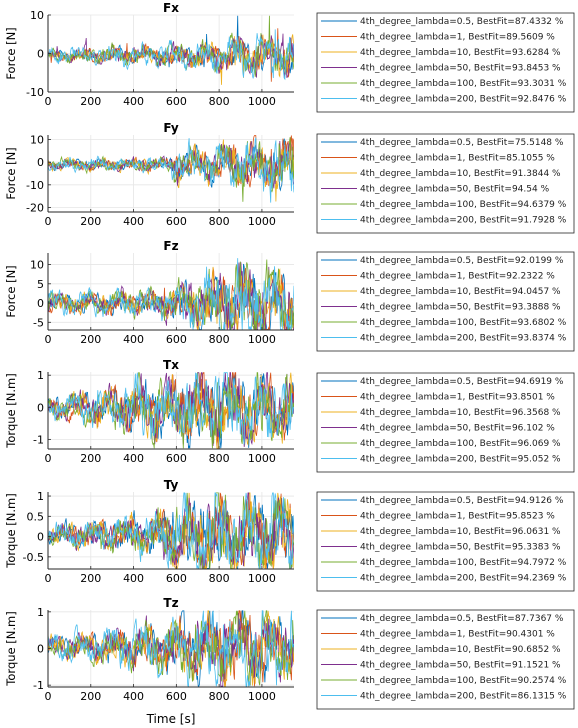 The image size is (578, 728). What do you see at coordinates (462, 261) in the screenshot?
I see `legend-entry: 4th_degree_lambda=0.5, BestFit=92.0199 %` at bounding box center [462, 261].